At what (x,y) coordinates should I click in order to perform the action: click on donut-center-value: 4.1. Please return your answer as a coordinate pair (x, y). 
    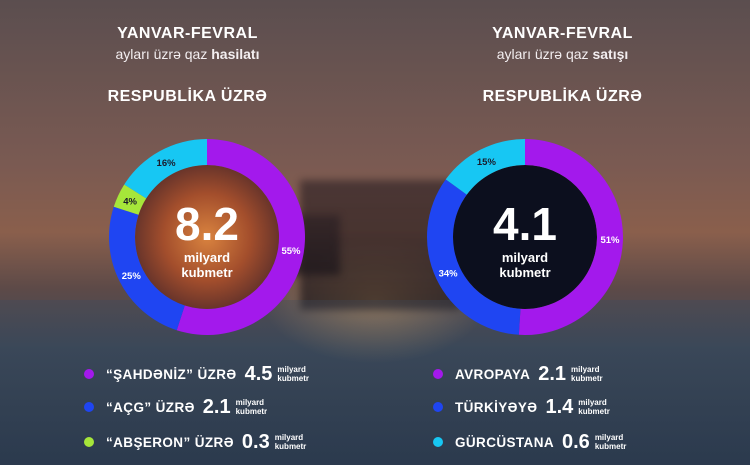
    Looking at the image, I should click on (525, 224).